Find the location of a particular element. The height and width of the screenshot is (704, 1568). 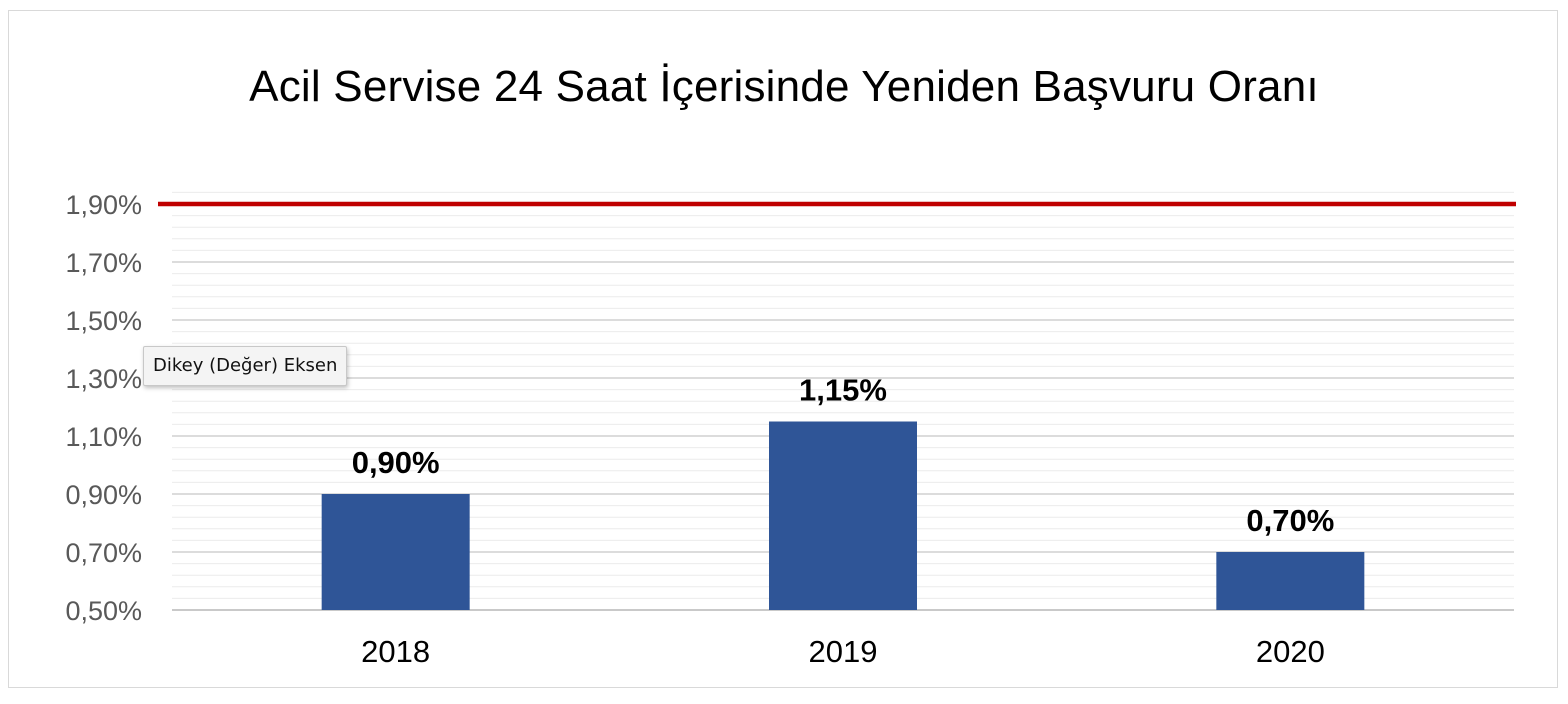

y-axis: 0,50% 0,70% 0,90% 1,10% 1,30% 1,50% 1,70% 1,90% is located at coordinates (103, 408).